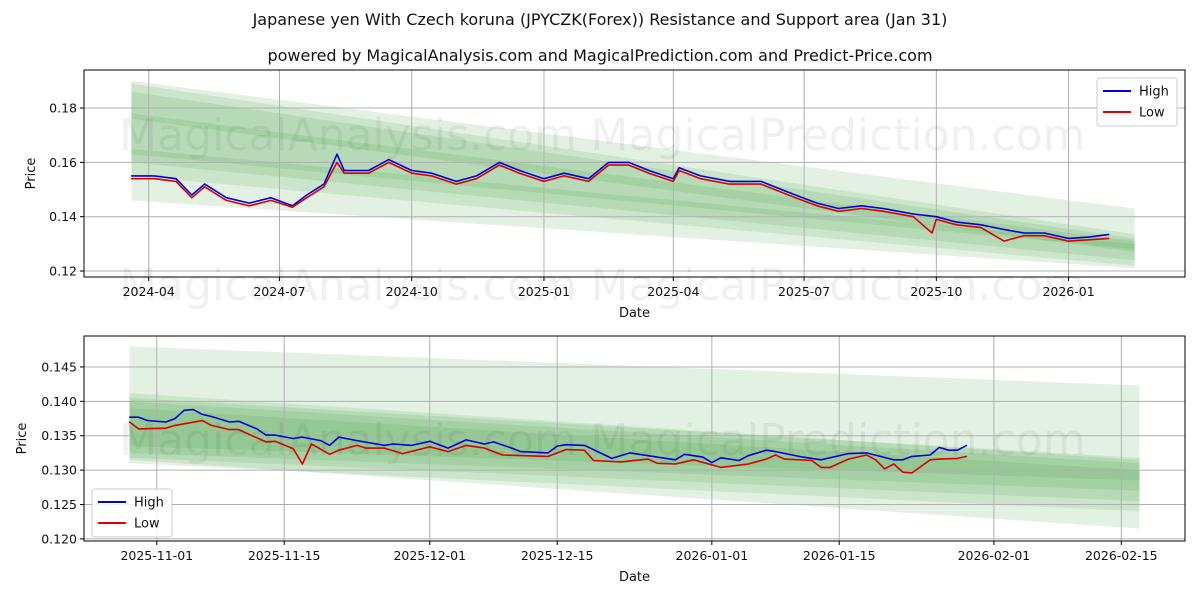 The width and height of the screenshot is (1200, 600). Describe the element at coordinates (59, 470) in the screenshot. I see `y-tick-label: 0.130` at that location.